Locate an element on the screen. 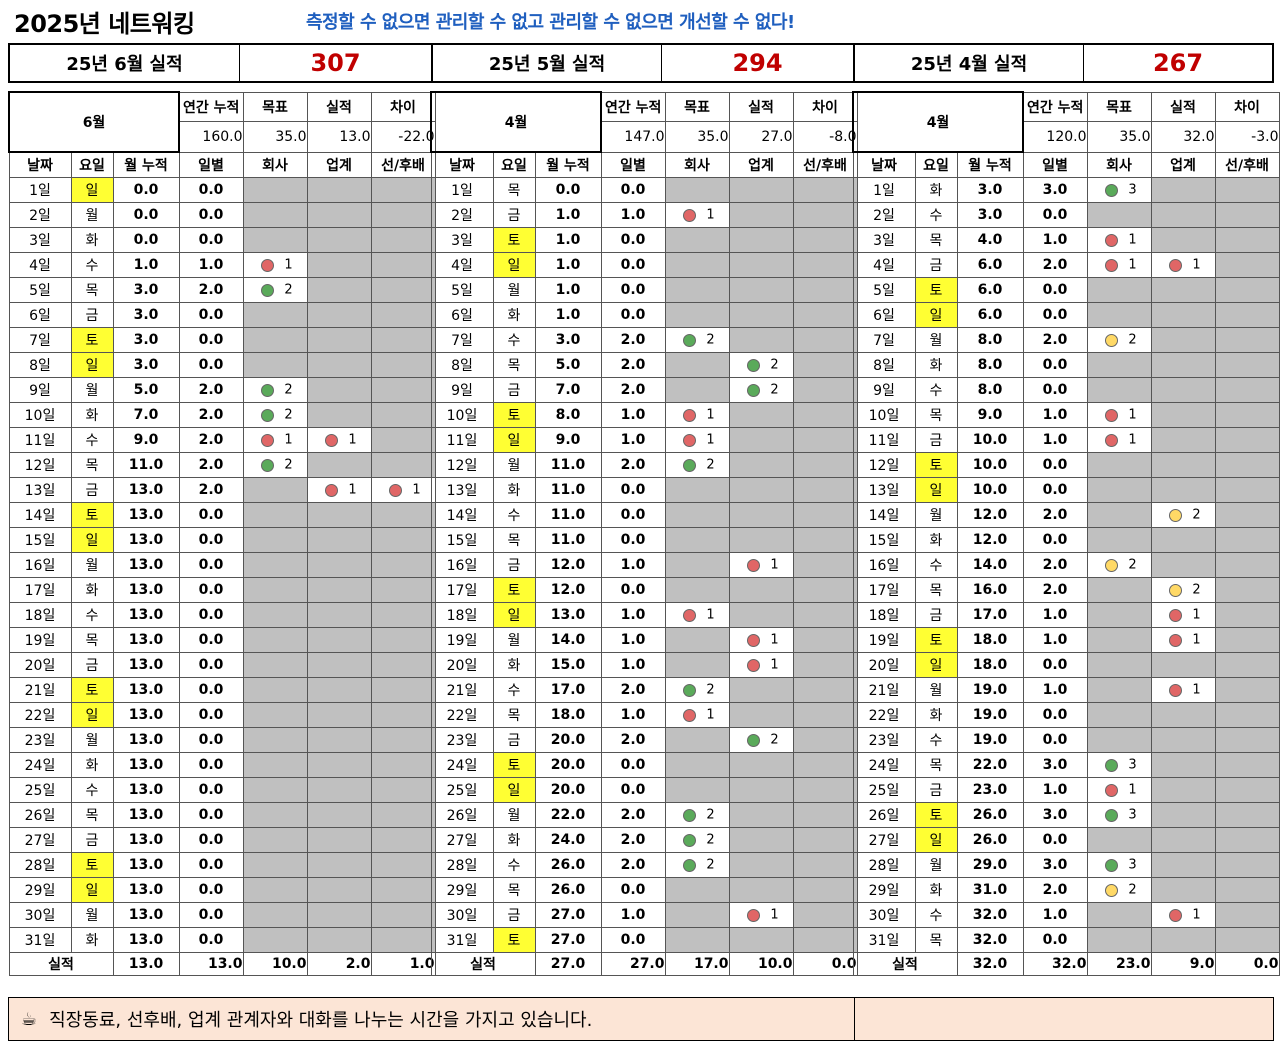  cumulative-cell: 5.0 is located at coordinates (146, 390).